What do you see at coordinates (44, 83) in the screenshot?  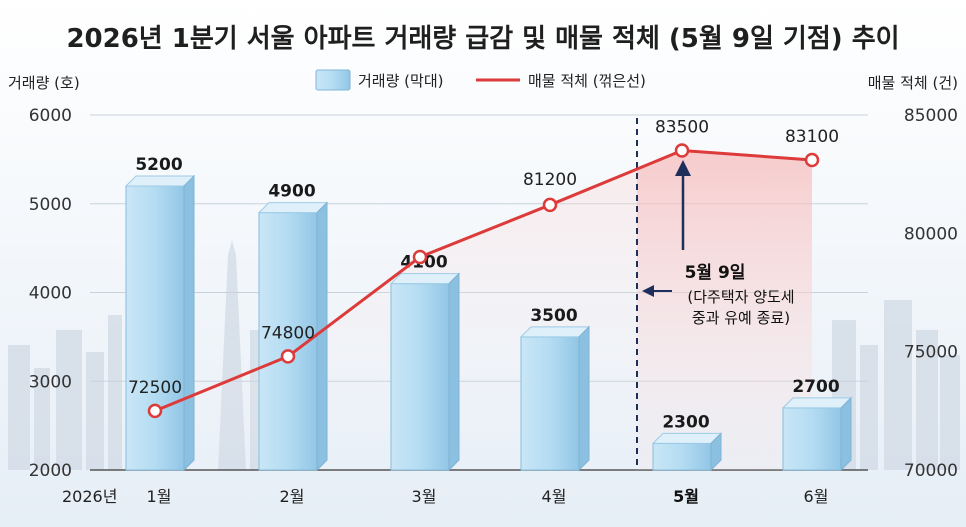 I see `left-axis-label: 거래량 (호)` at bounding box center [44, 83].